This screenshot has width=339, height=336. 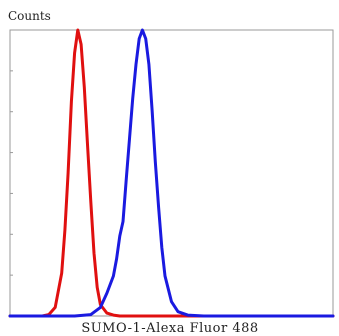 What do you see at coordinates (169, 328) in the screenshot?
I see `x-axis-label: SUMO-1-Alexa Fluor 488` at bounding box center [169, 328].